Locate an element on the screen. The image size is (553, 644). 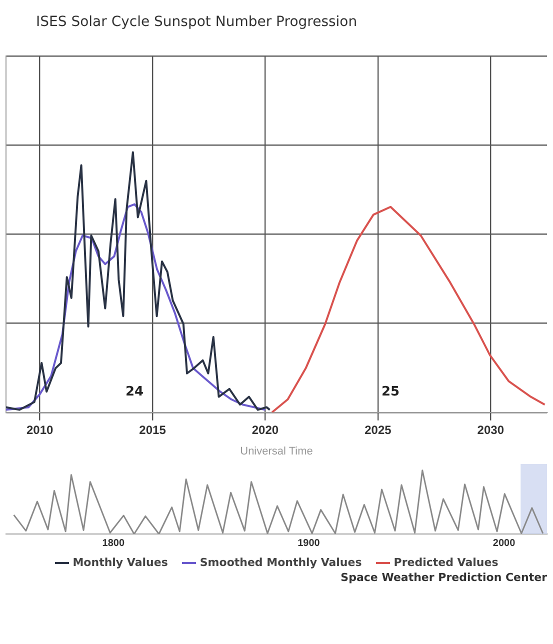
x-tick-label: 2015 is located at coordinates (152, 429).